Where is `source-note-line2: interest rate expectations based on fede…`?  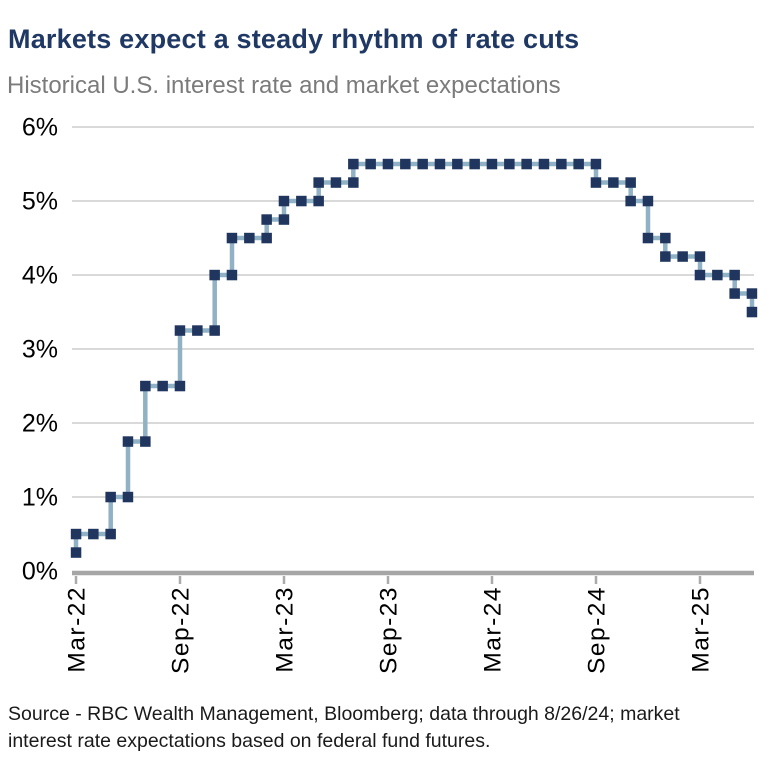 source-note-line2: interest rate expectations based on fede… is located at coordinates (249, 741).